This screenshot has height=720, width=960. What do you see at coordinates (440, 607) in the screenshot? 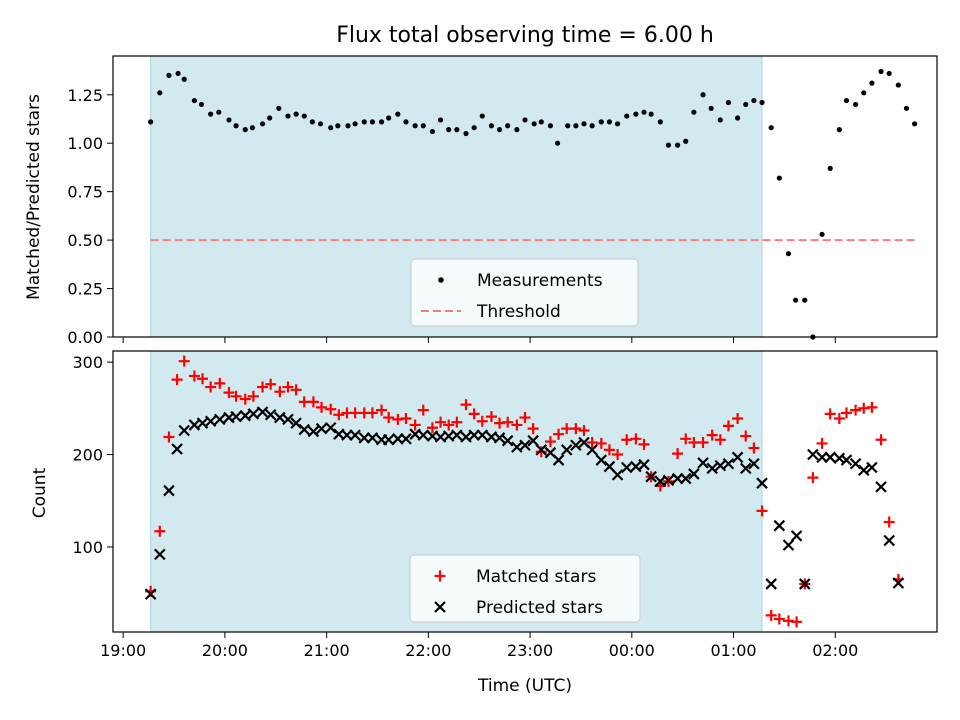
I see `legend-marker` at bounding box center [440, 607].